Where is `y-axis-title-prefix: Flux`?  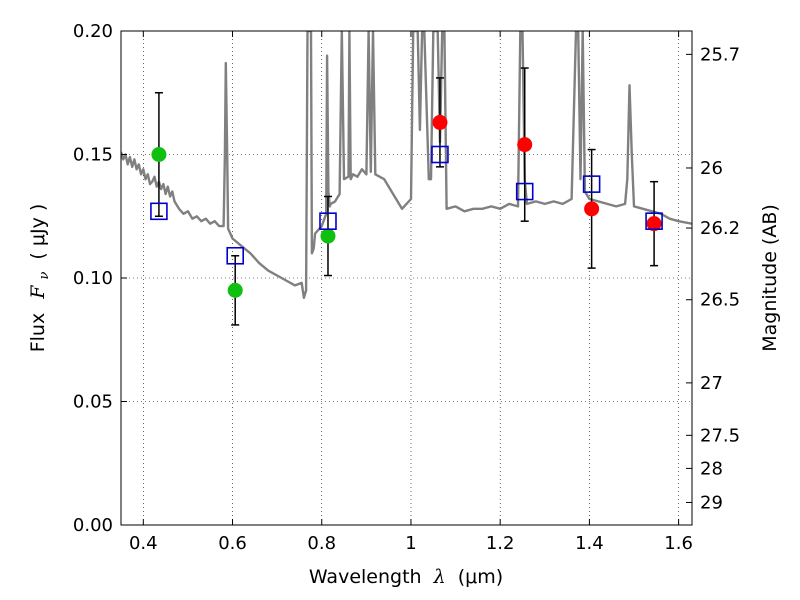 y-axis-title-prefix: Flux is located at coordinates (38, 333).